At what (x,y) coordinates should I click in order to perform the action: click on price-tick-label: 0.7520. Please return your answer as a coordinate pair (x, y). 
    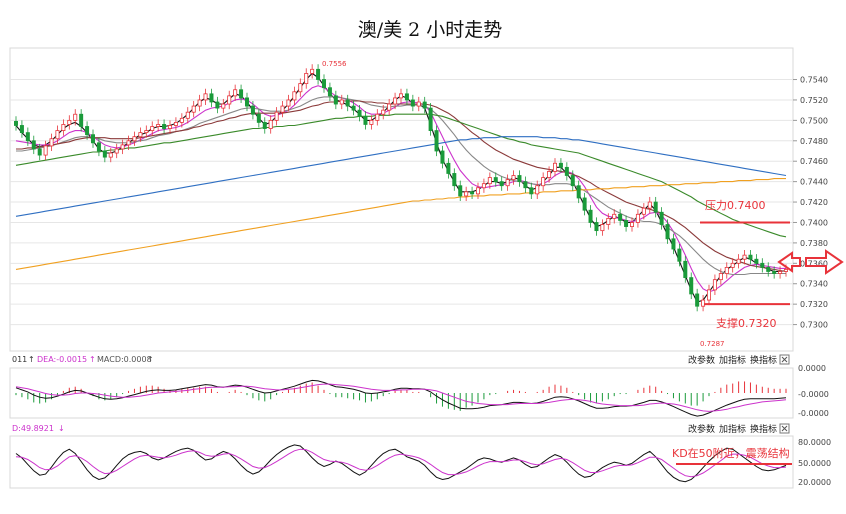
    Looking at the image, I should click on (814, 100).